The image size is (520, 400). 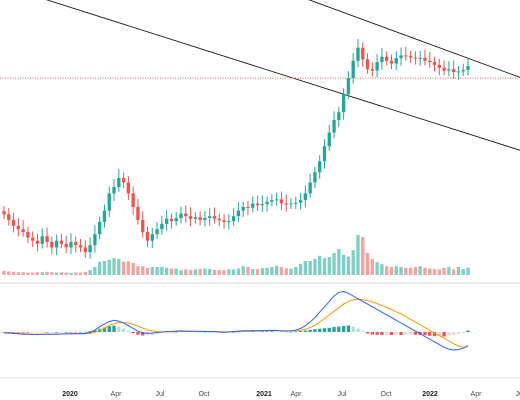 What do you see at coordinates (236, 320) in the screenshot?
I see `macd-line` at bounding box center [236, 320].